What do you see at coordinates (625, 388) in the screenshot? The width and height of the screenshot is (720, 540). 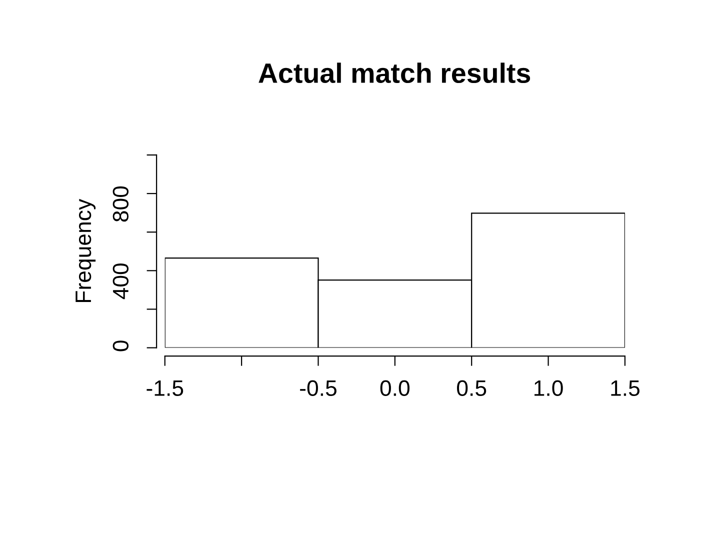 I see `x-tick-label: 1.5` at bounding box center [625, 388].